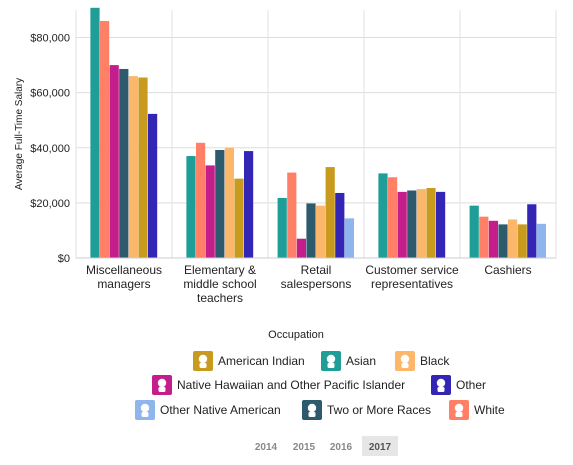 The height and width of the screenshot is (465, 573). What do you see at coordinates (50, 204) in the screenshot?
I see `y-tick-label: $20,000` at bounding box center [50, 204].